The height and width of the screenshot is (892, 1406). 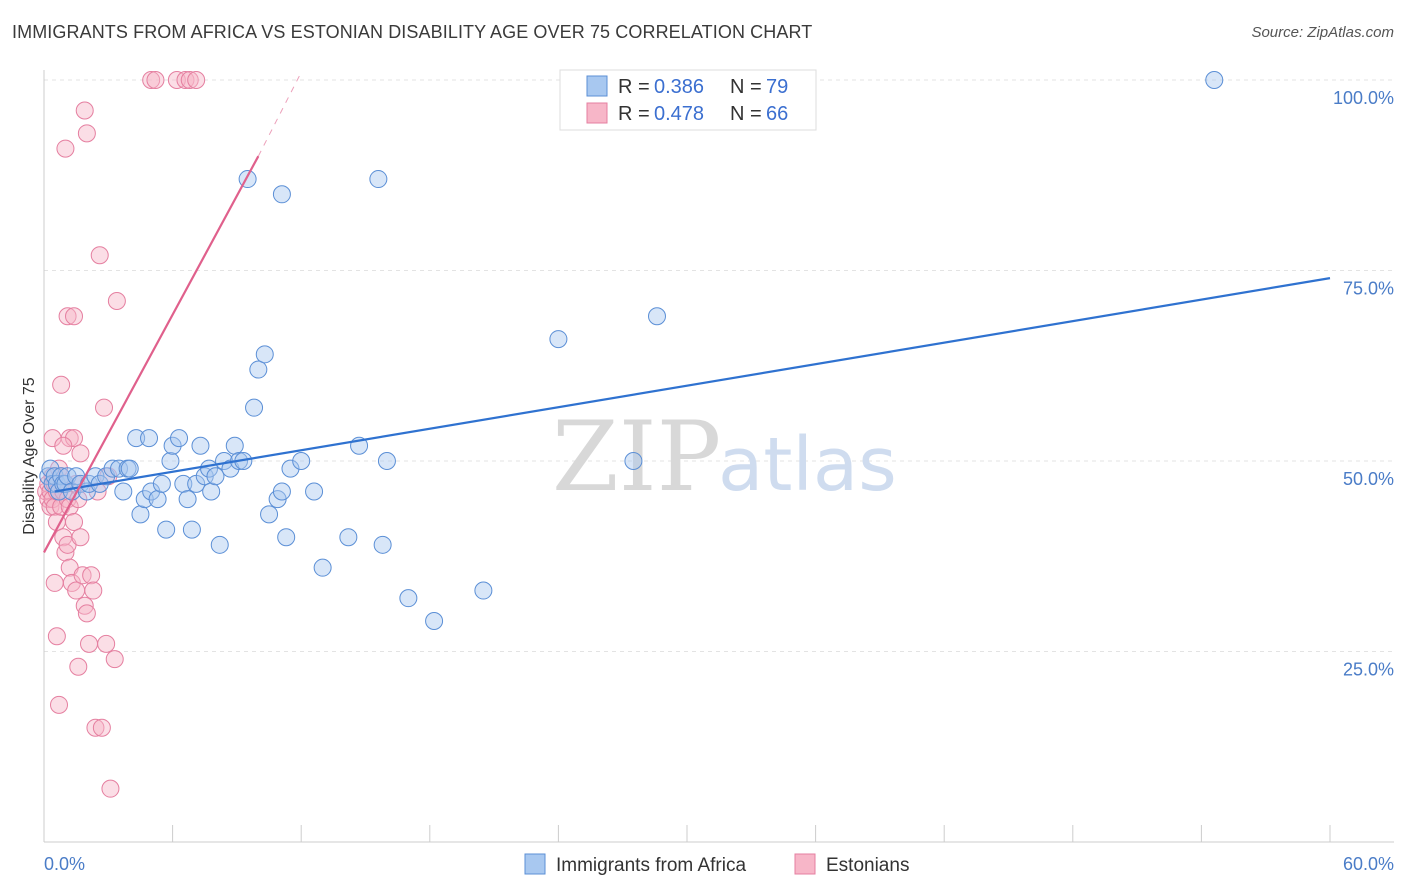 I want to click on estonian-trendline, so click(x=151, y=354).